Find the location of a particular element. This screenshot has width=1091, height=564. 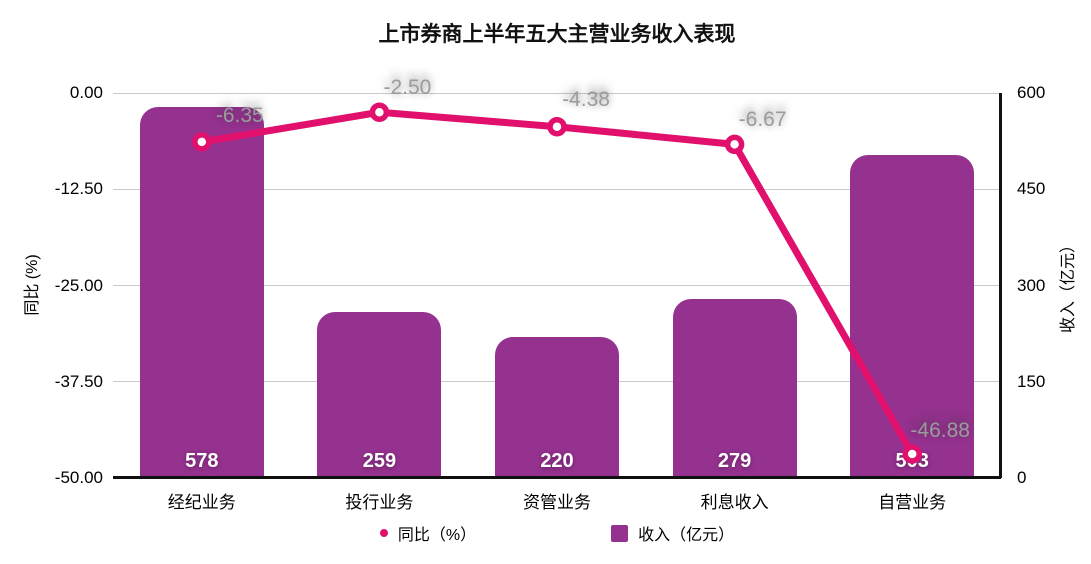

y-axis-tick-label-left: -12.50 is located at coordinates (78, 189).